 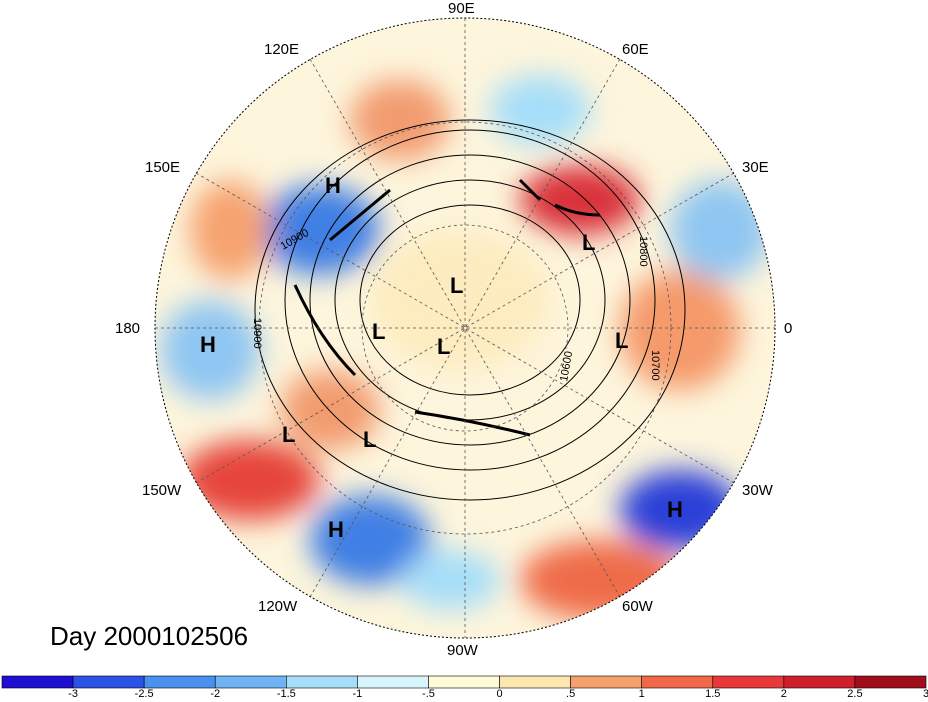 What do you see at coordinates (635, 49) in the screenshot?
I see `lon-label-60e: 60E` at bounding box center [635, 49].